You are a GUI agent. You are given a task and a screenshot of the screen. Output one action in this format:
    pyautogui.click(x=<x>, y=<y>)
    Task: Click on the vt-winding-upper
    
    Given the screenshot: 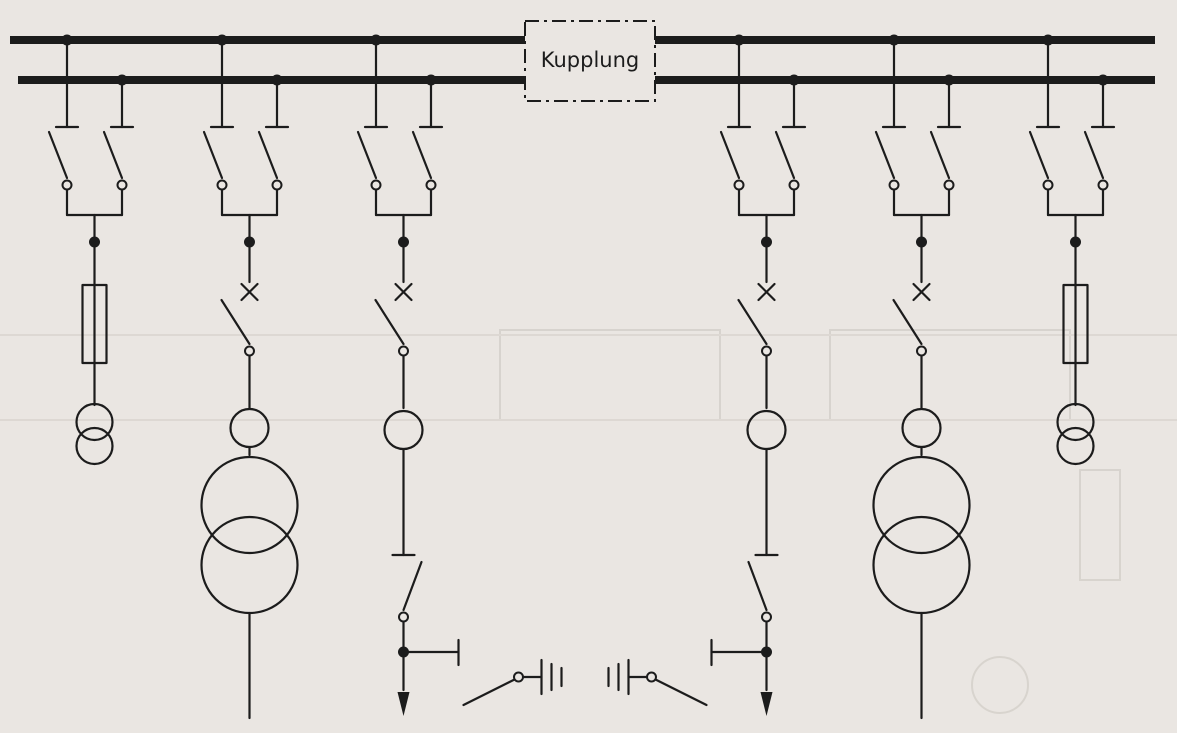 What is the action you would take?
    pyautogui.click(x=1075, y=422)
    